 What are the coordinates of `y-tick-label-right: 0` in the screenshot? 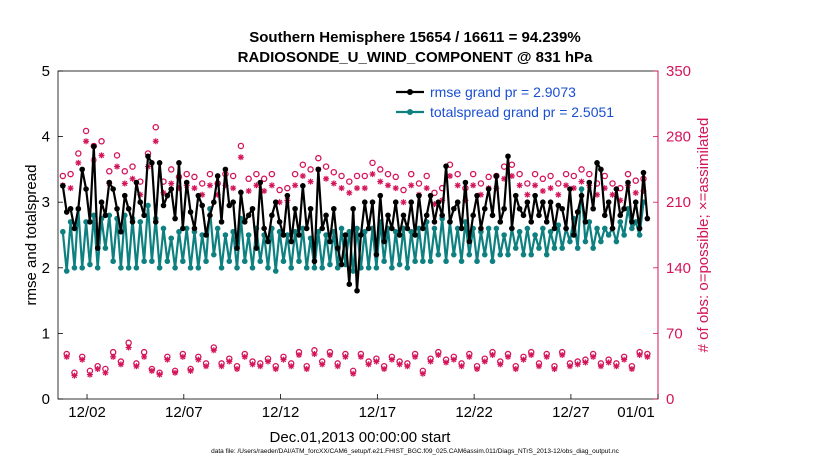 It's located at (670, 399).